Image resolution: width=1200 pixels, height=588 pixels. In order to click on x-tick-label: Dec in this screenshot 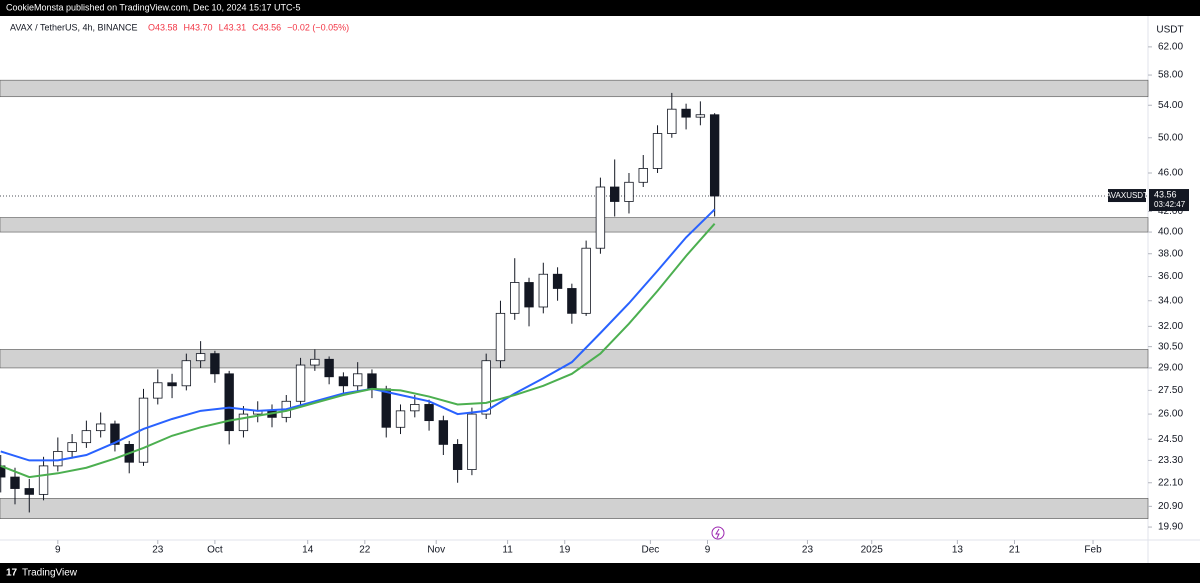, I will do `click(650, 550)`.